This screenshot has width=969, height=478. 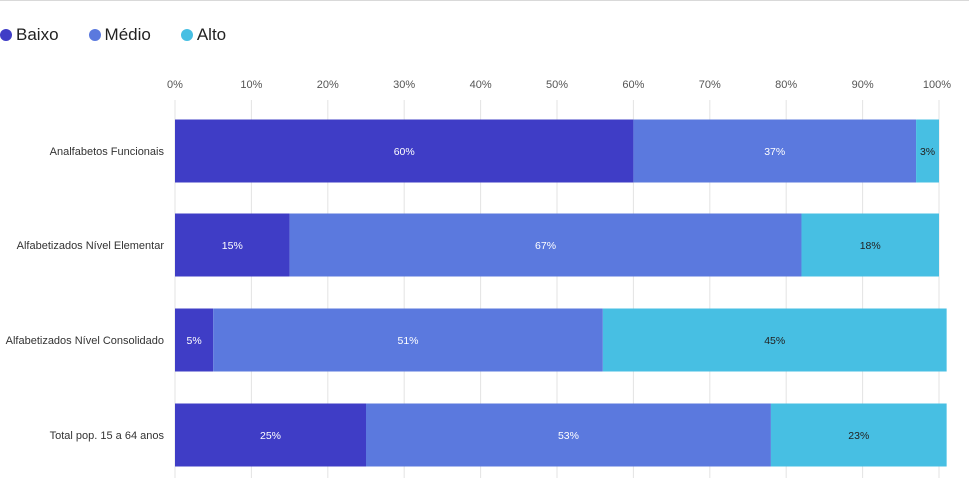 I want to click on data-label: 60%, so click(x=404, y=152).